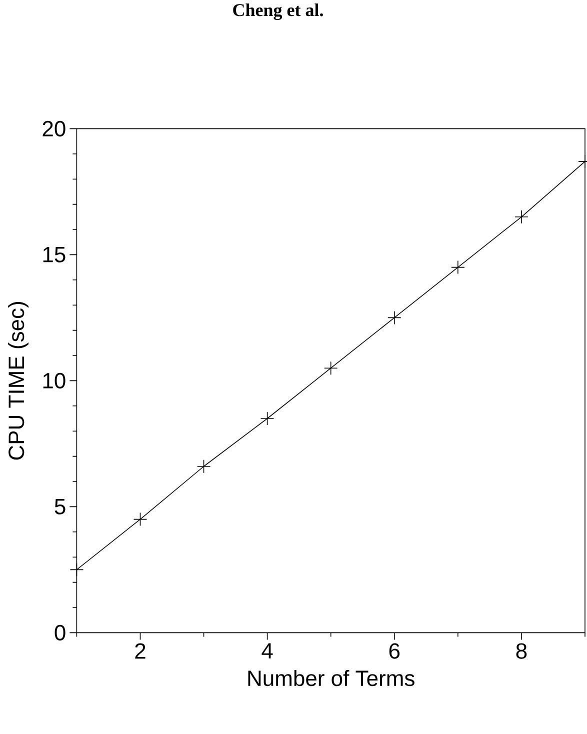 This screenshot has height=734, width=587. What do you see at coordinates (60, 506) in the screenshot?
I see `y-tick-label: 5` at bounding box center [60, 506].